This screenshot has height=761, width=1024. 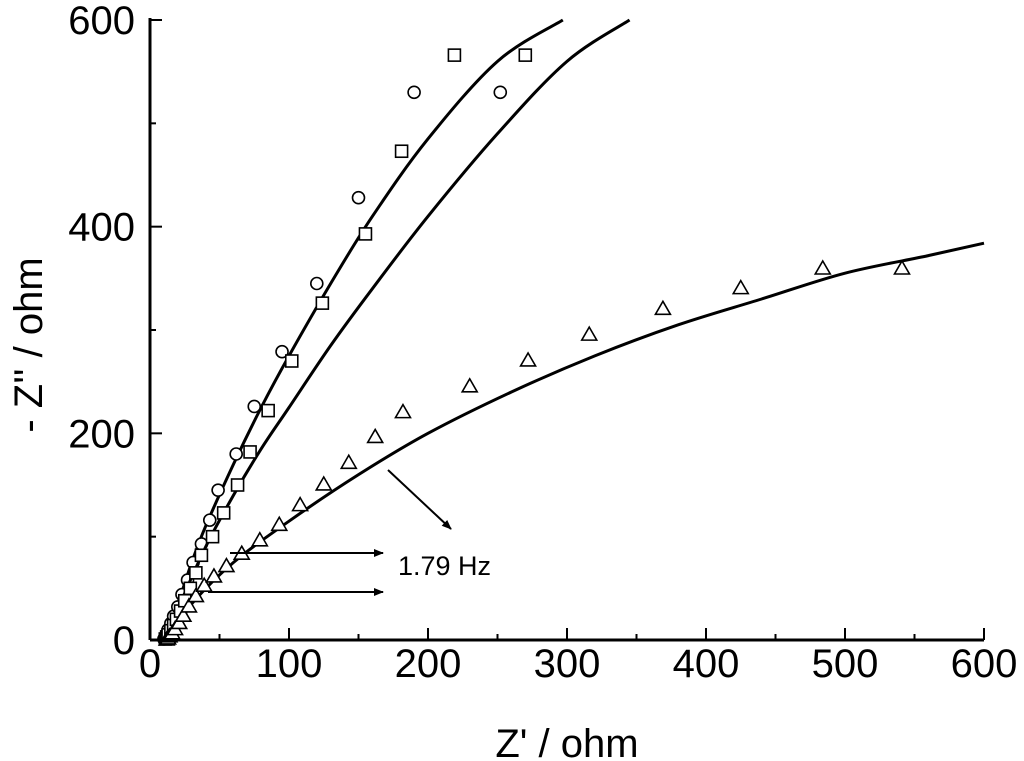 I want to click on frequency-annotation: 1.79 Hz, so click(x=444, y=566).